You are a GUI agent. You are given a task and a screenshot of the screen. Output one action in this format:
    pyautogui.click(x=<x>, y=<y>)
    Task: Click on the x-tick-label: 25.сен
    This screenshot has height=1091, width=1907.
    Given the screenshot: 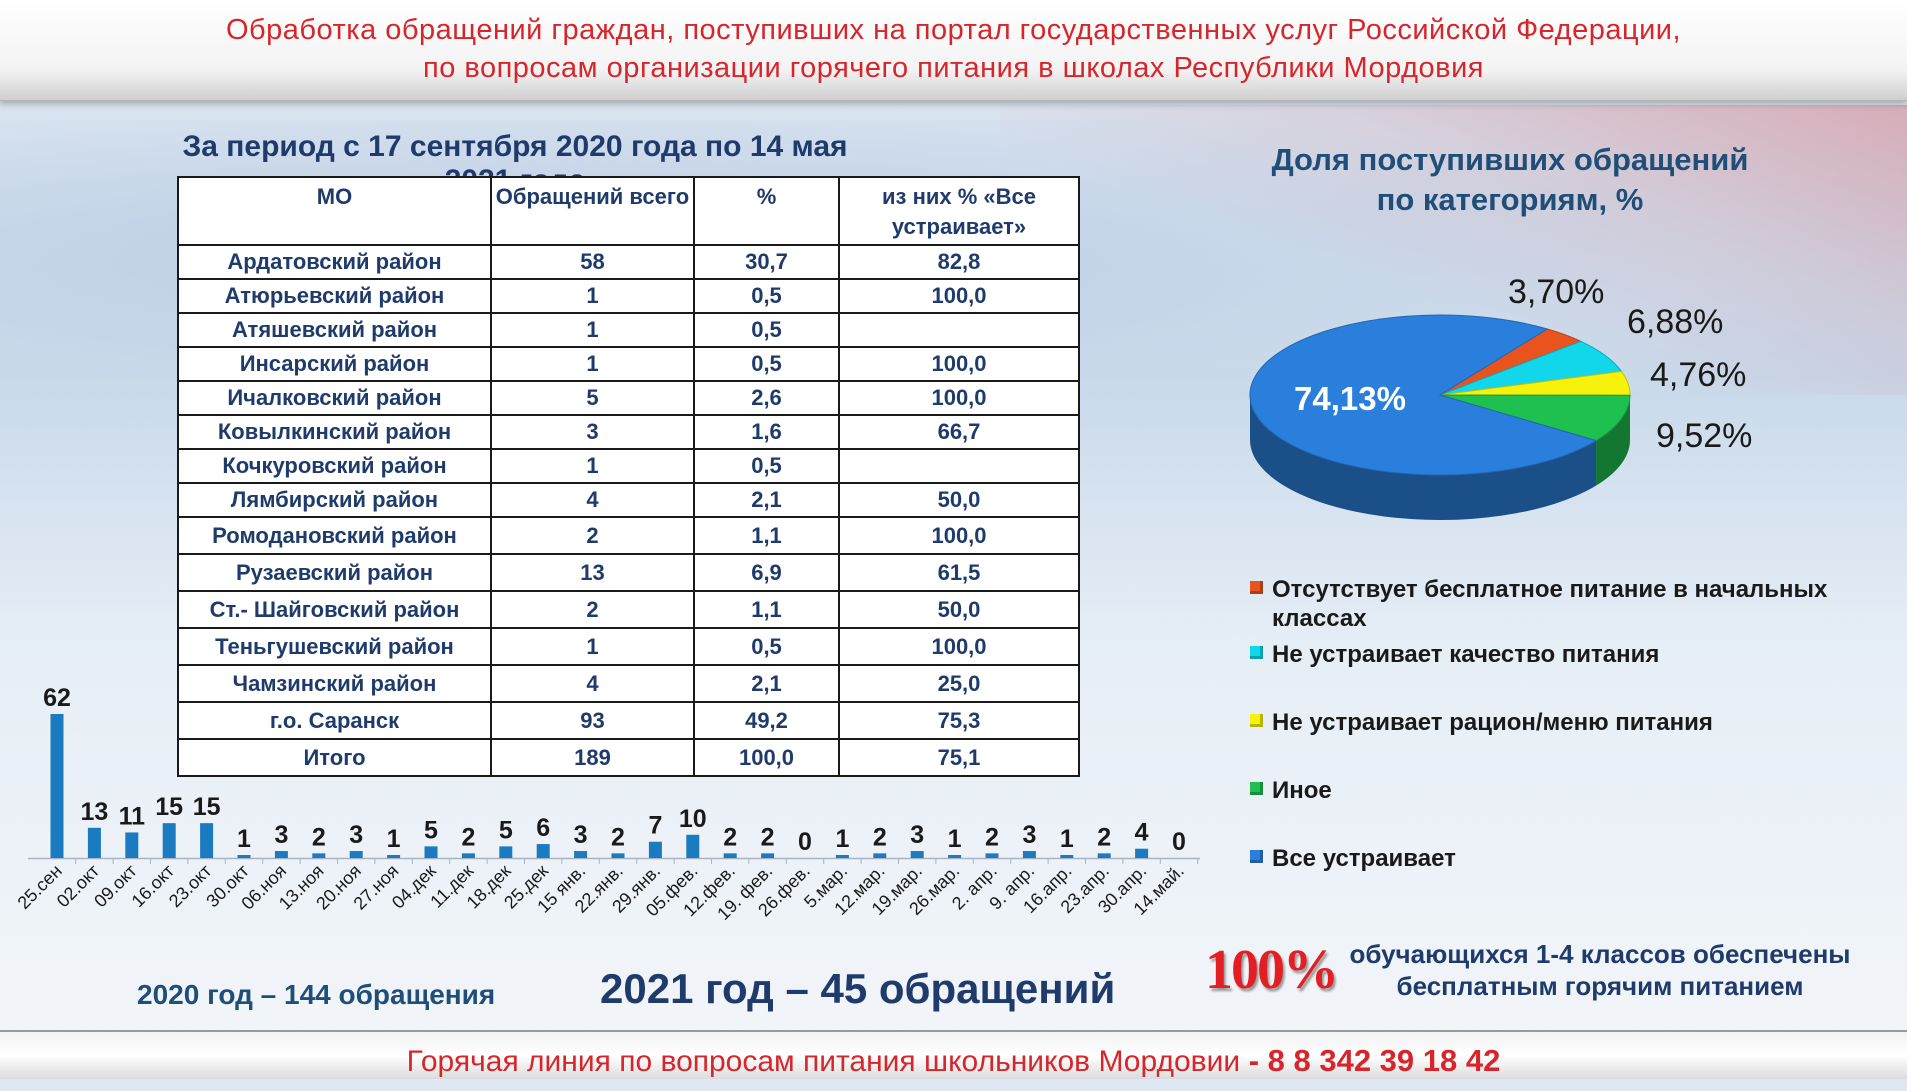 What is the action you would take?
    pyautogui.click(x=40, y=887)
    